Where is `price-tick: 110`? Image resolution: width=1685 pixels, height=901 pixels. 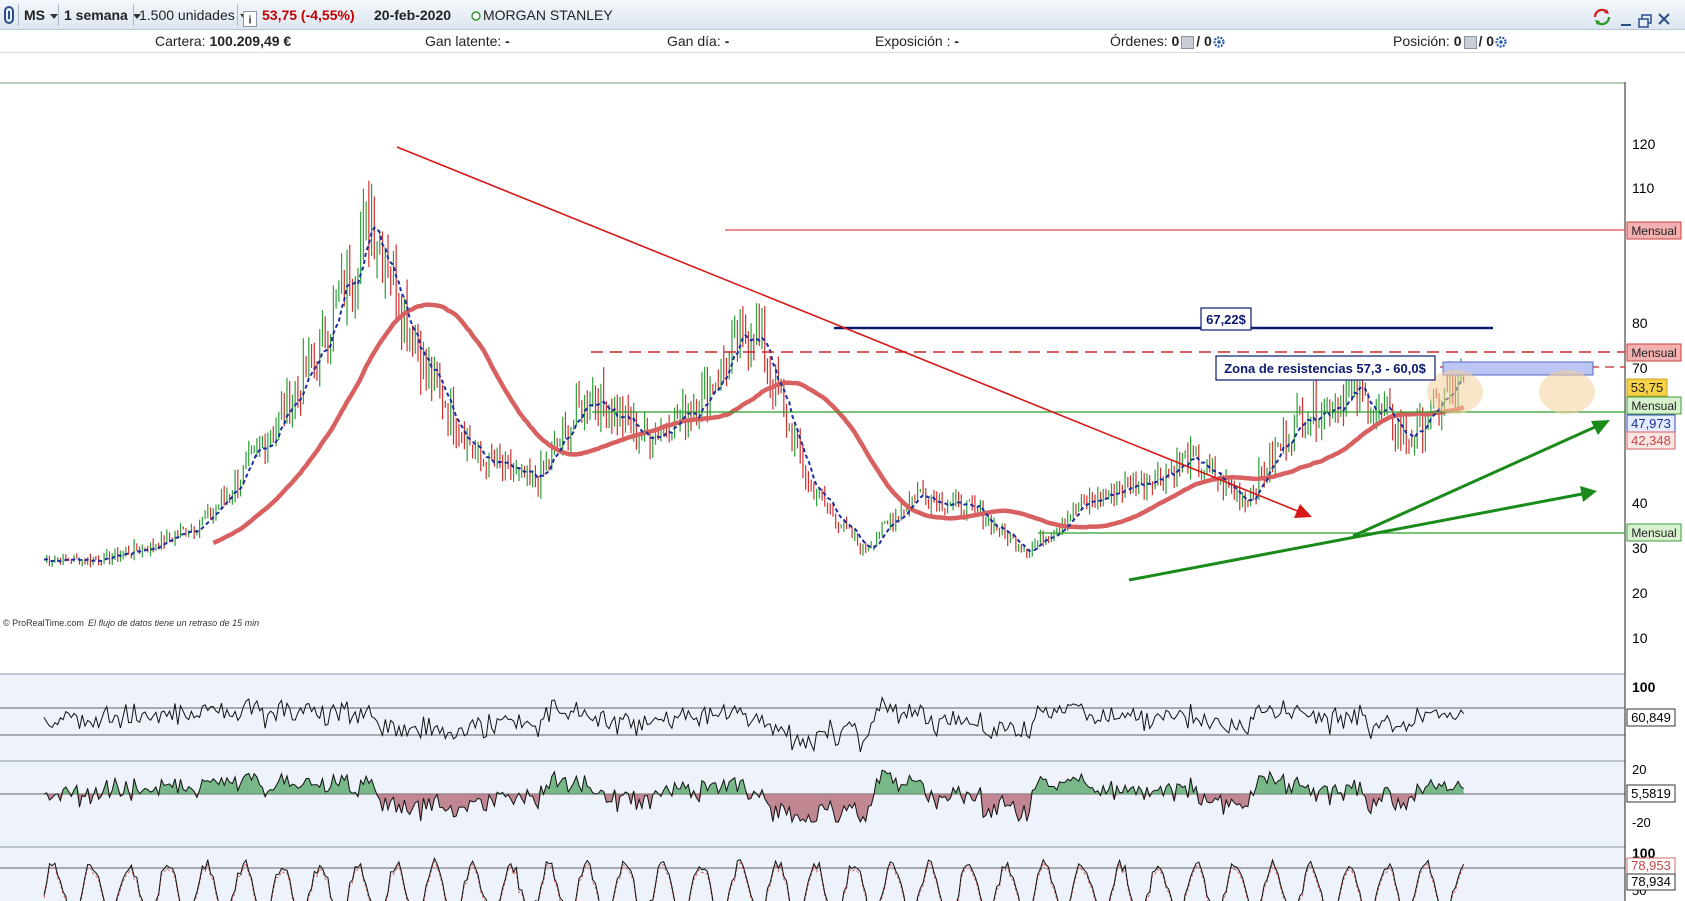
price-tick: 110 is located at coordinates (1643, 188).